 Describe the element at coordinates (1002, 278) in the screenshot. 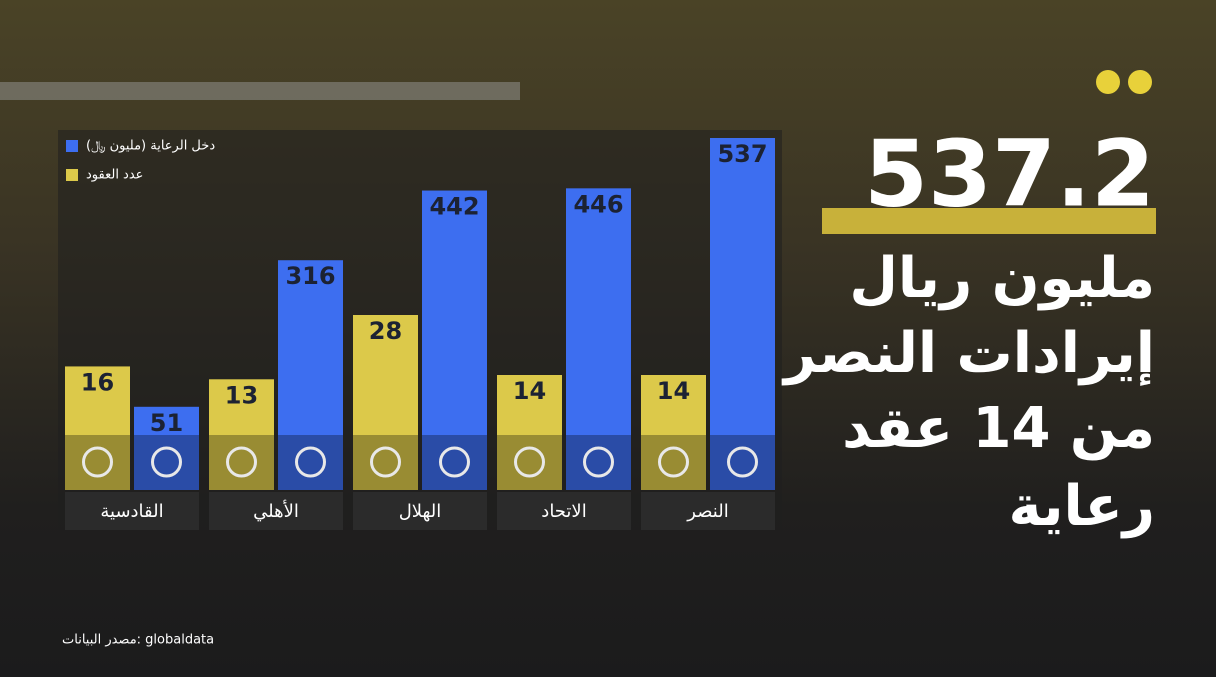

I see `headline-line: مليون ريال` at that location.